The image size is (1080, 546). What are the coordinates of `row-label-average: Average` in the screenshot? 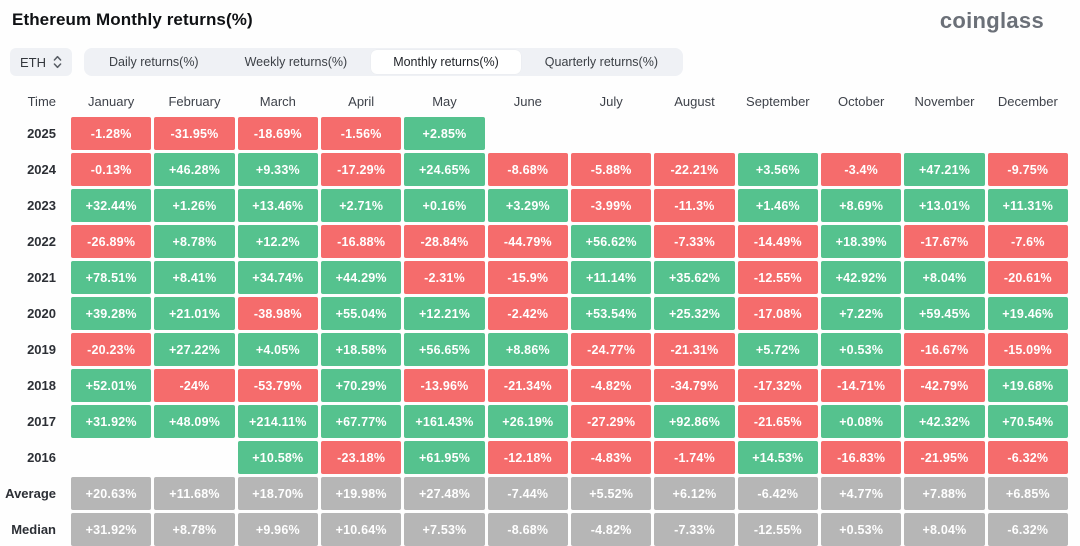 It's located at (30, 493).